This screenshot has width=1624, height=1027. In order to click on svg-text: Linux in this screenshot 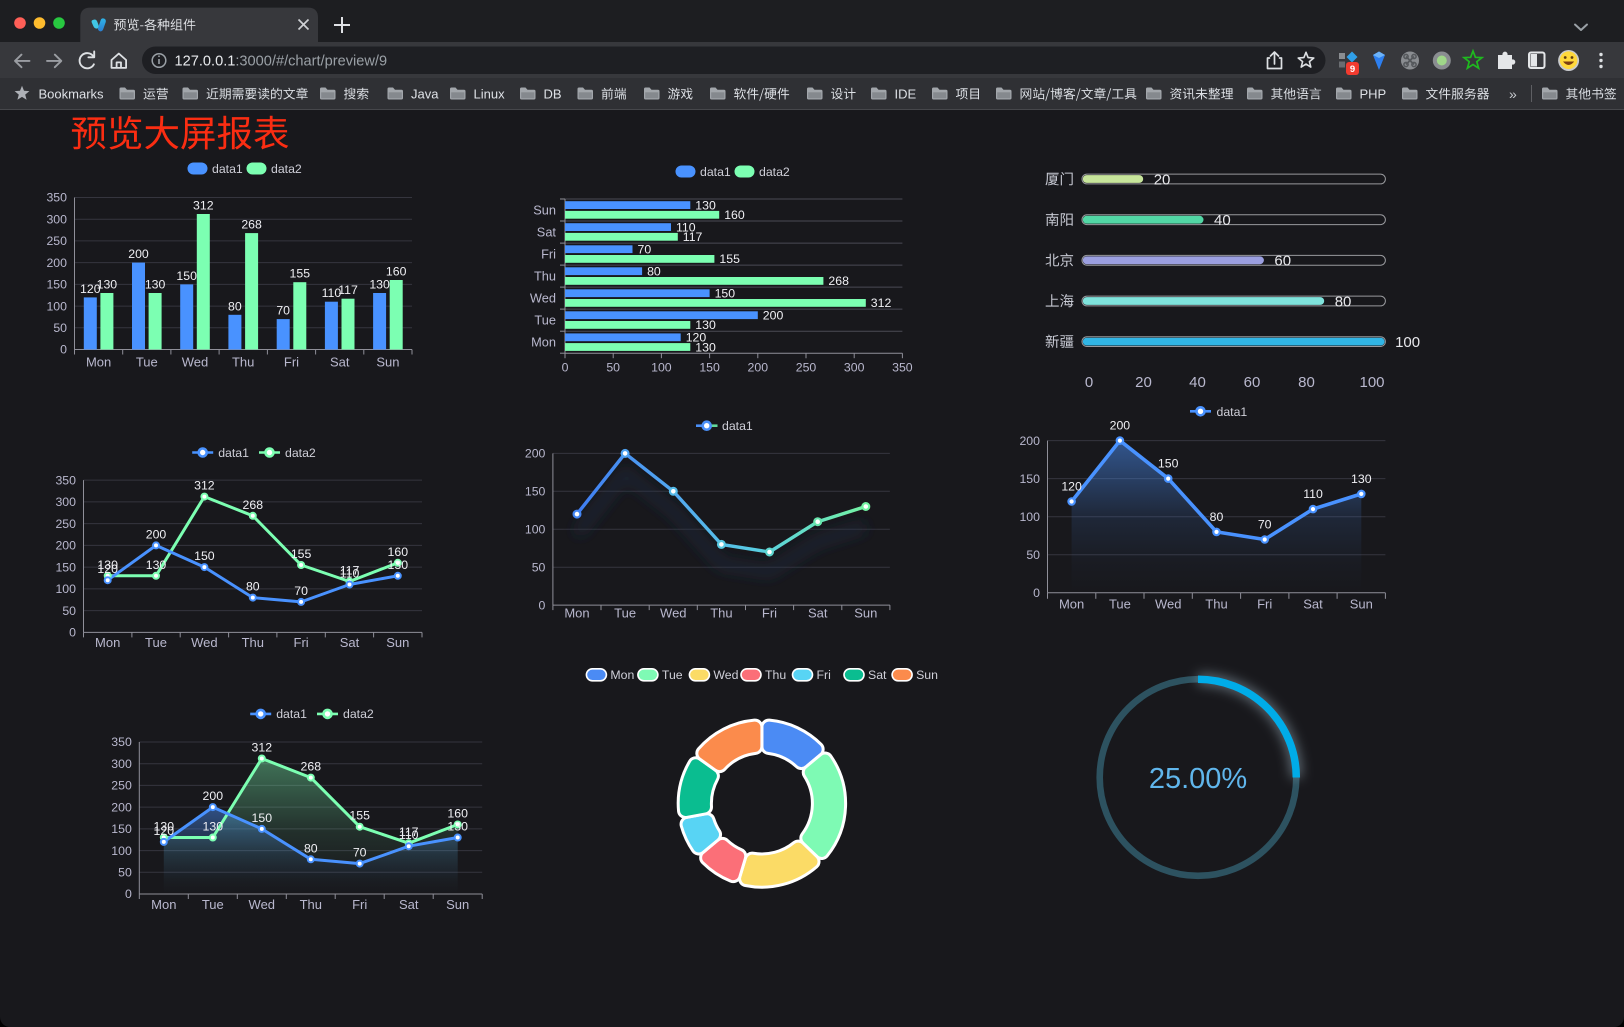, I will do `click(490, 94)`.